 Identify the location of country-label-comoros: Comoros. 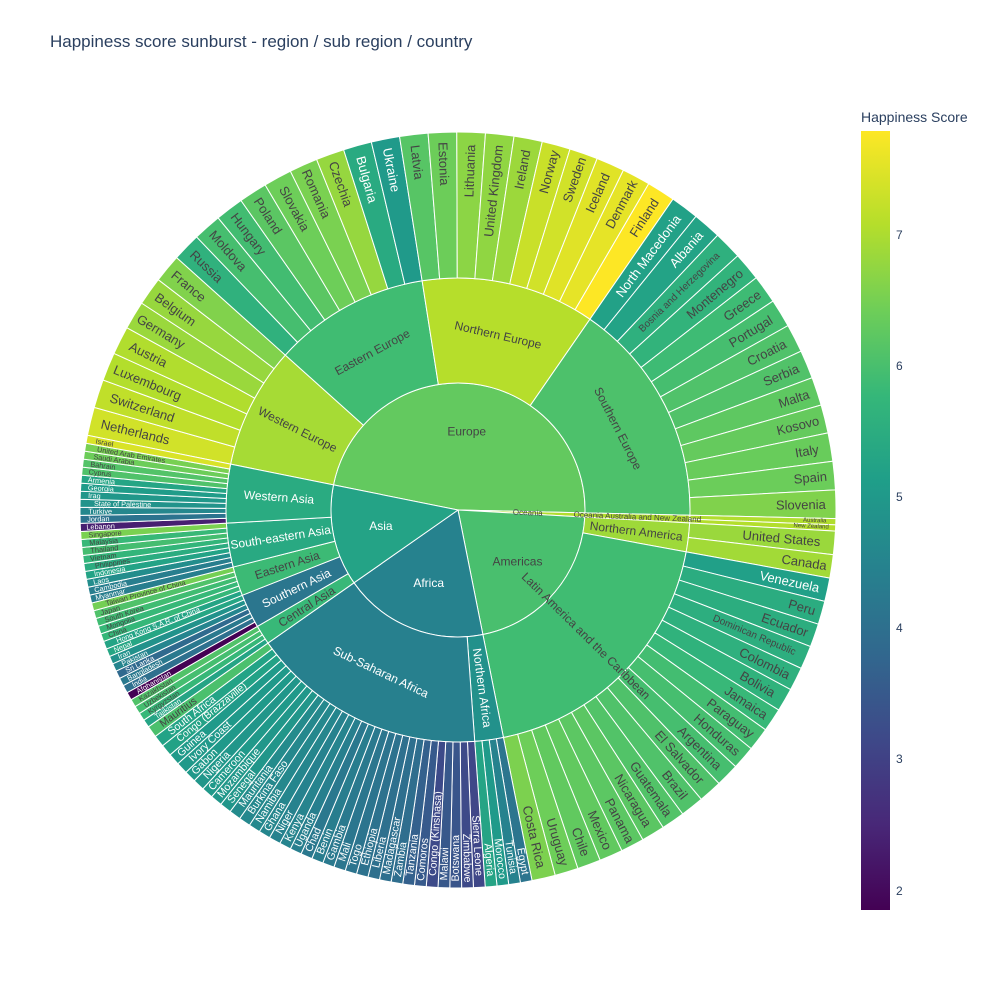
(423, 859).